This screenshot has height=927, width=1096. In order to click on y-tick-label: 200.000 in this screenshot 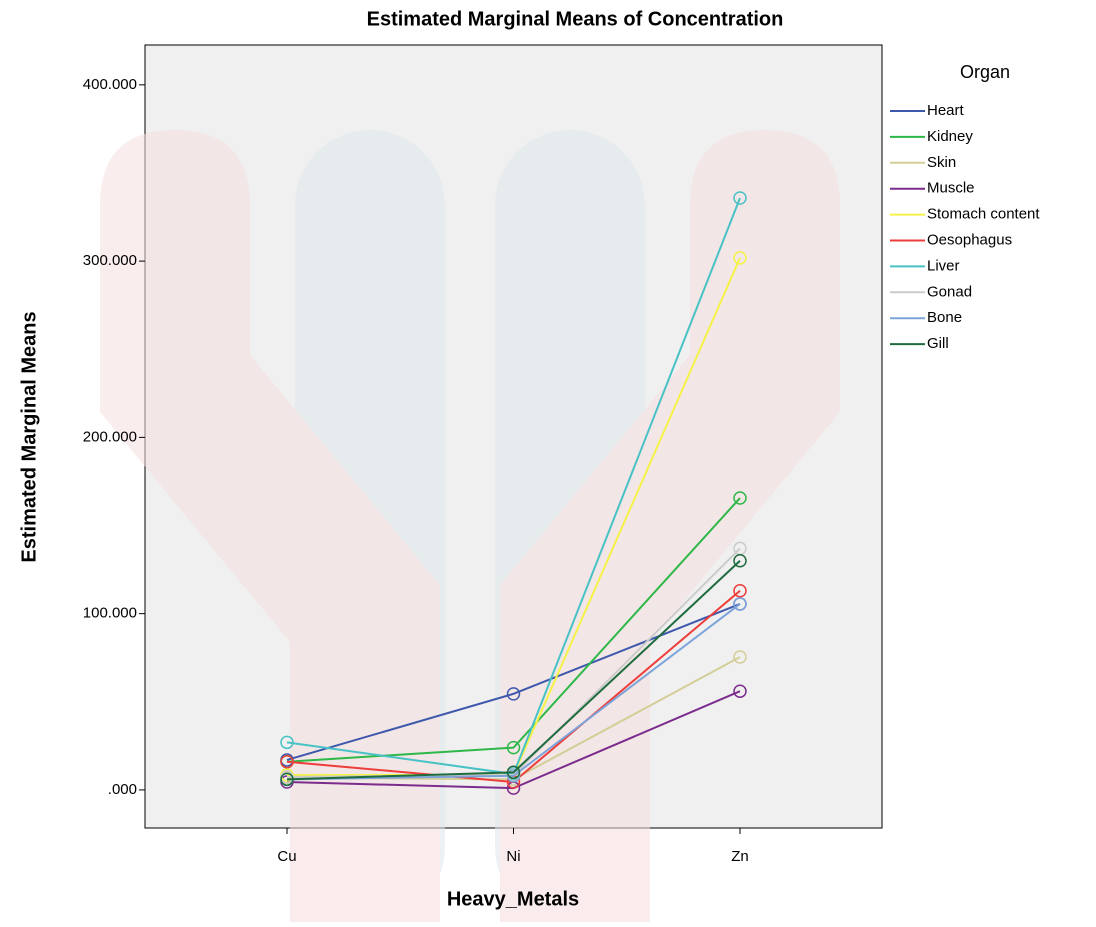, I will do `click(110, 436)`.